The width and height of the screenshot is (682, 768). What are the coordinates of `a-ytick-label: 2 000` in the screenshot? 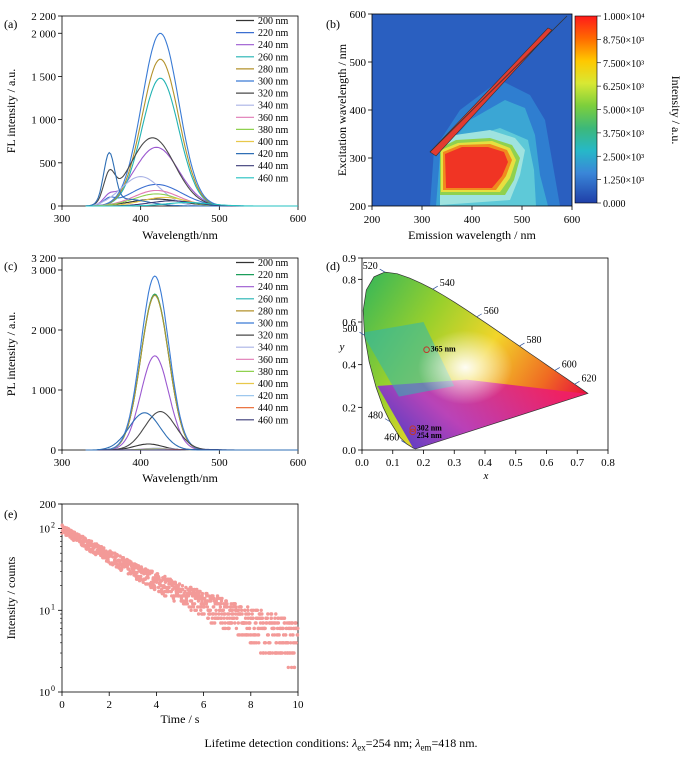 It's located at (43, 34).